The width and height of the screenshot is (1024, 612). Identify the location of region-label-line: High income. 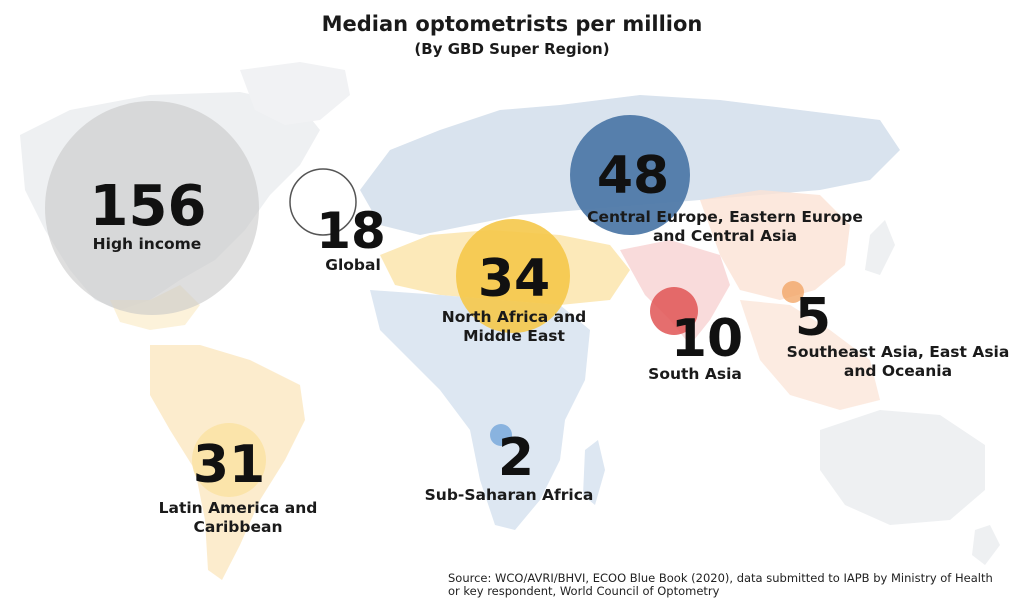
(147, 244).